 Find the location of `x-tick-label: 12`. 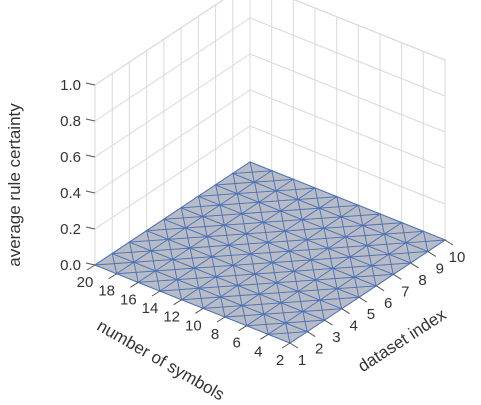

x-tick-label: 12 is located at coordinates (171, 317).